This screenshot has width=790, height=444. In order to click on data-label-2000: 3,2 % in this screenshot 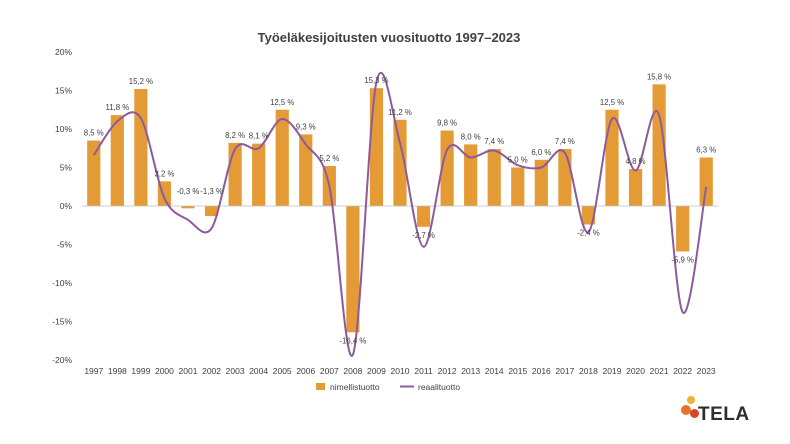, I will do `click(164, 173)`.